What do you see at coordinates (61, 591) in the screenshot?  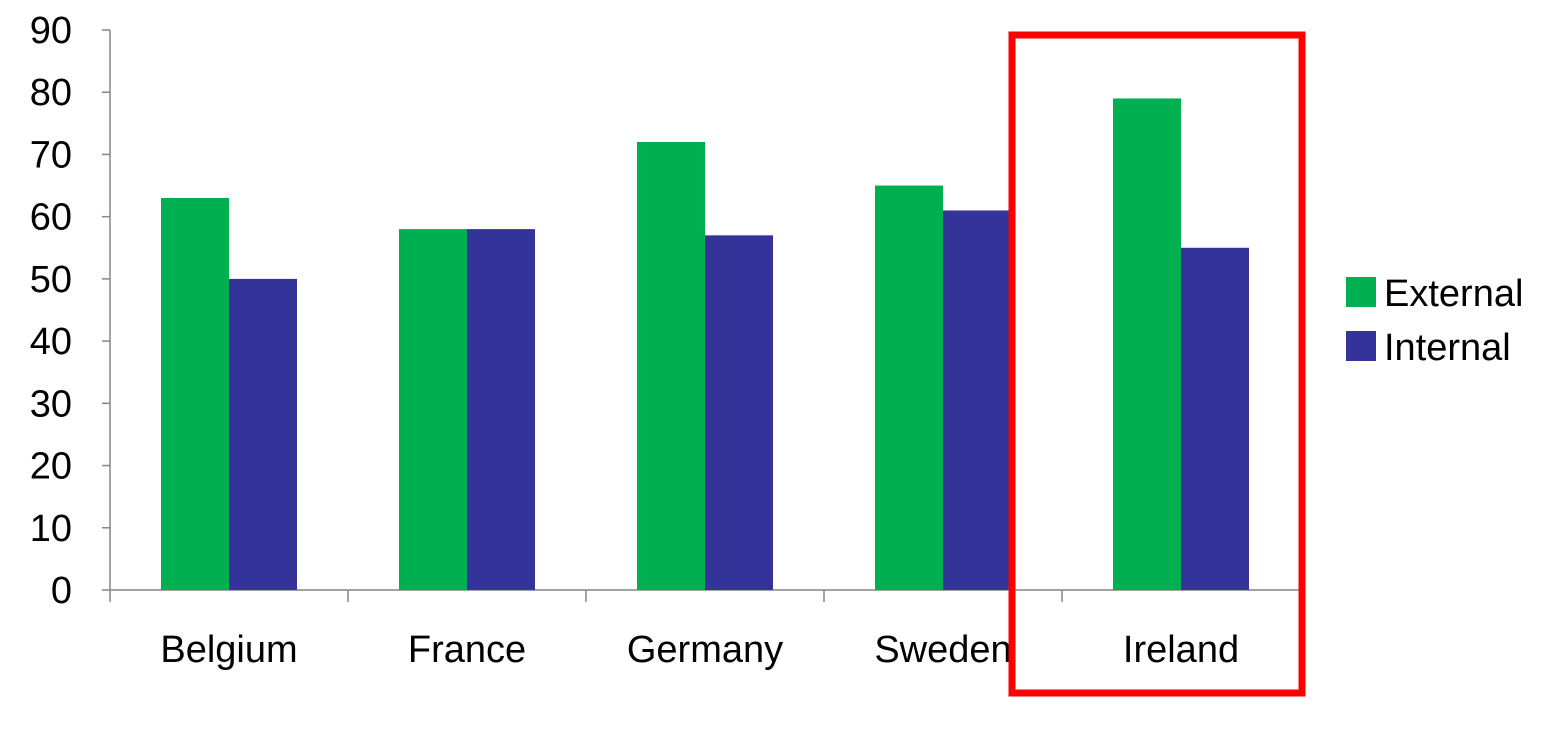 I see `y-tick-label: 0` at bounding box center [61, 591].